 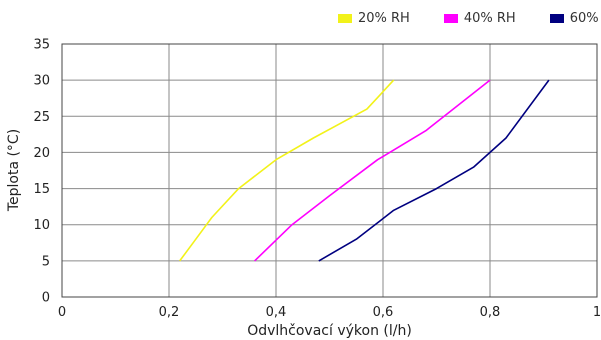 I want to click on x-tick-label: 0, so click(x=62, y=312).